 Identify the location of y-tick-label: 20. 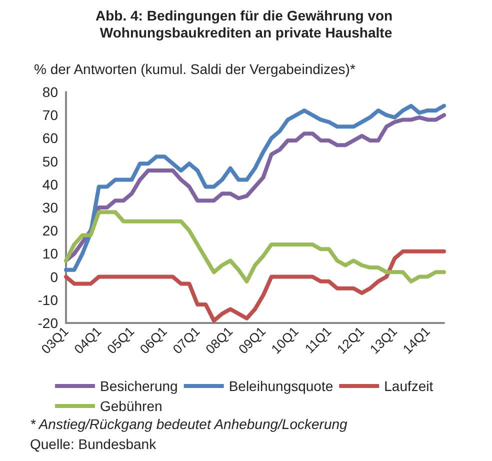
(50, 230).